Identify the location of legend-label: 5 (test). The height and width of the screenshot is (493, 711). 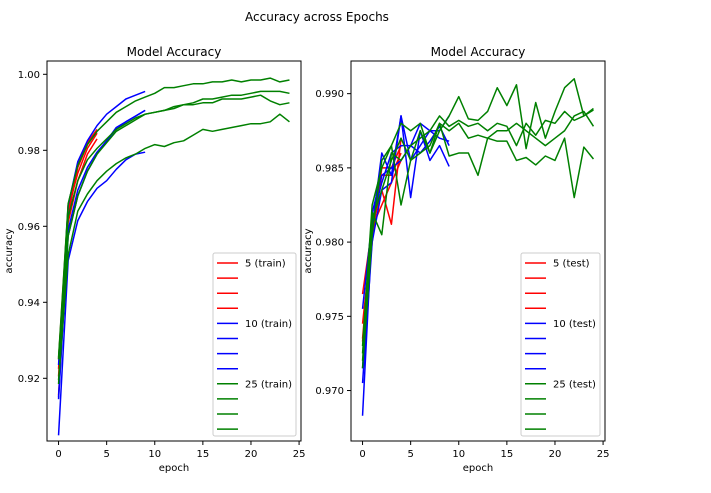
(571, 264).